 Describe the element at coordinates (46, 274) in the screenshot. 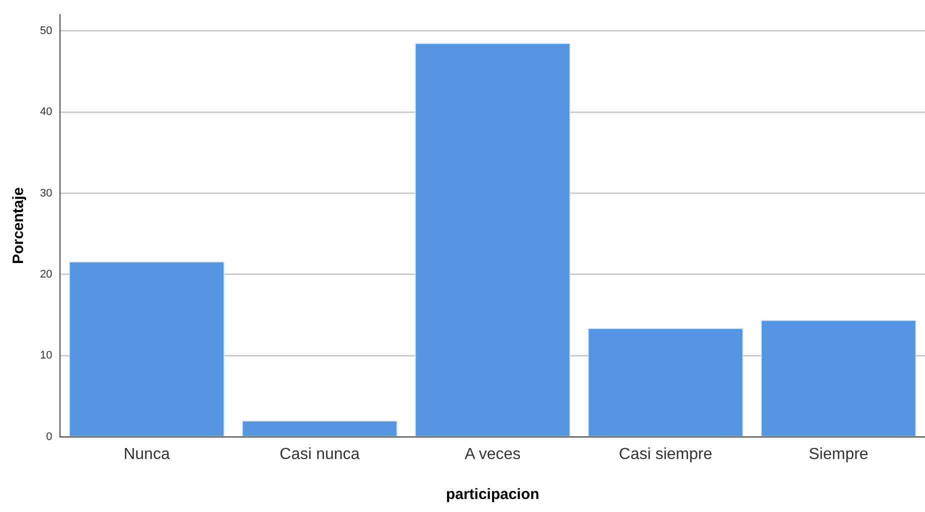

I see `y-tick-label: 20` at that location.